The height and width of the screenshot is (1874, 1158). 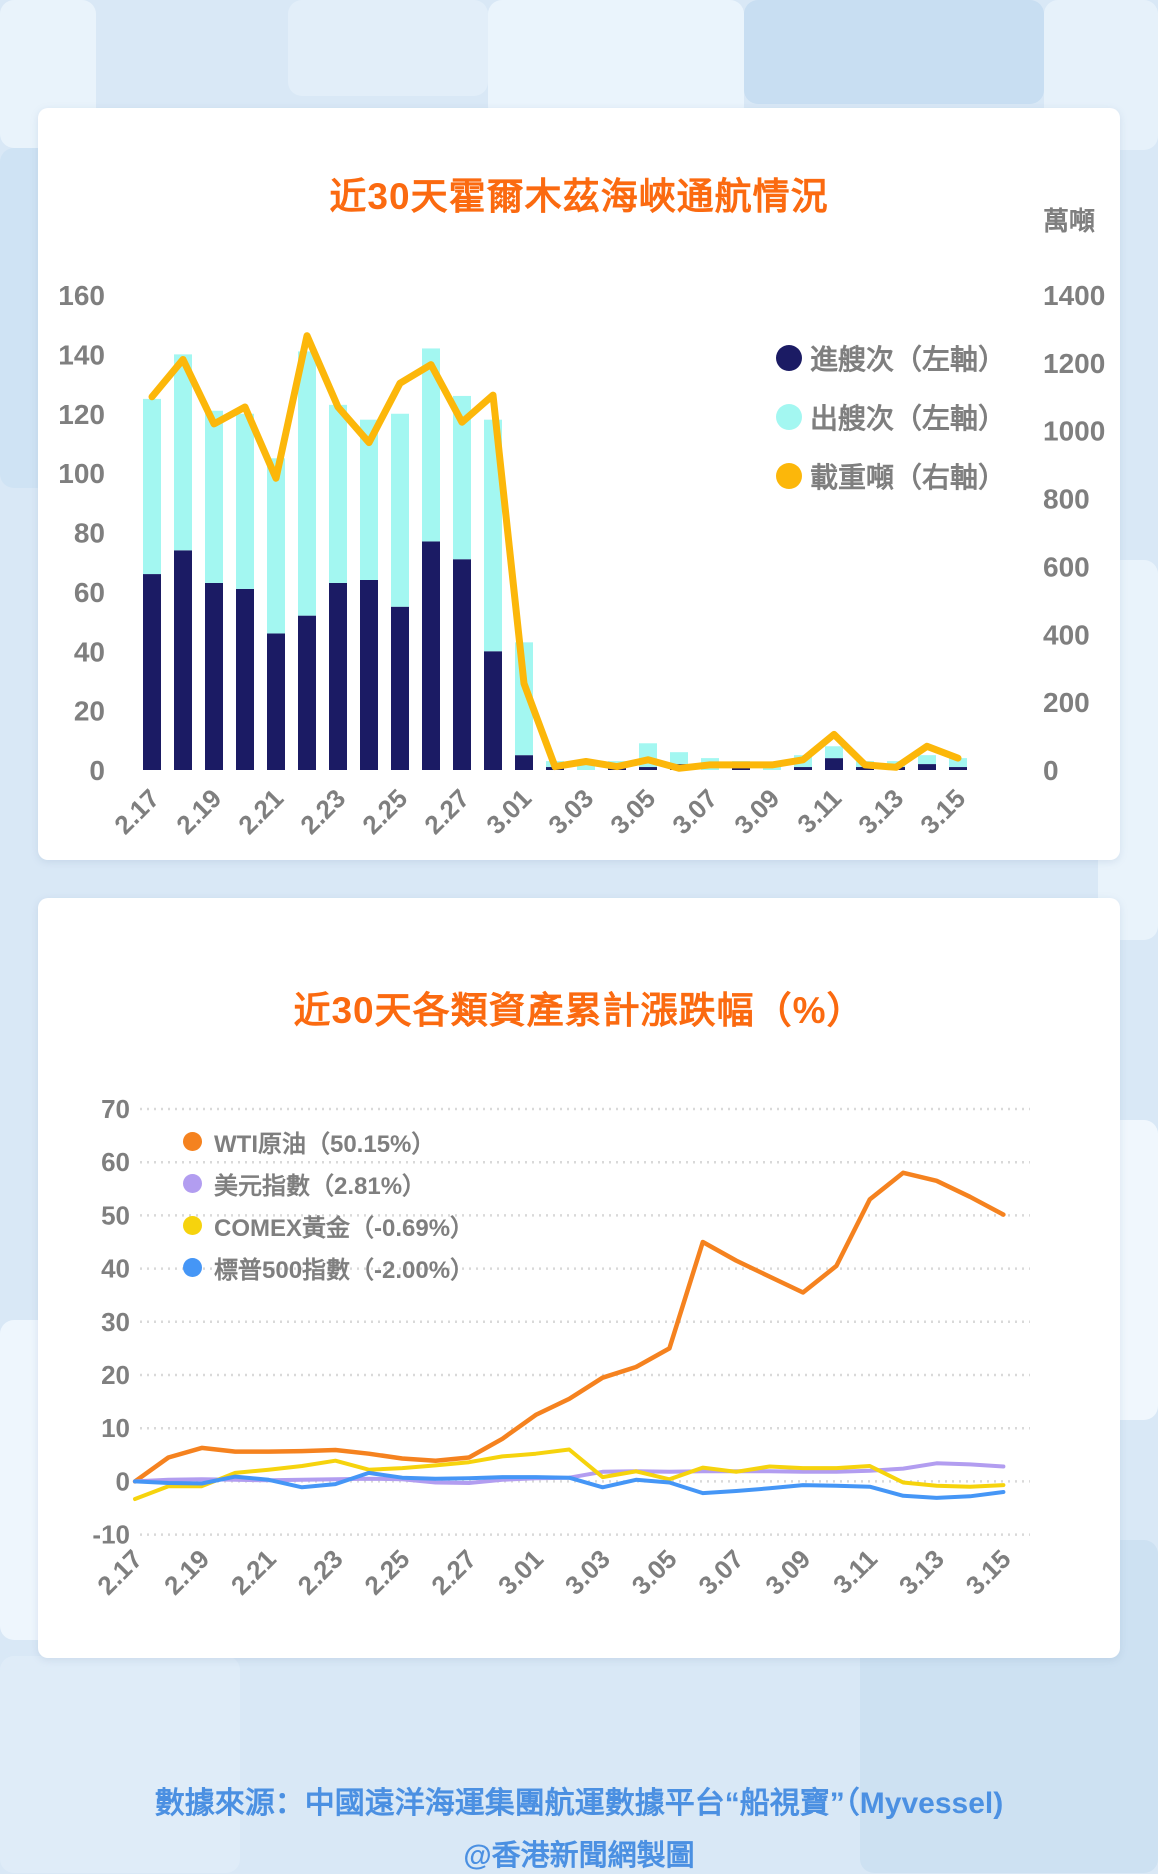 I want to click on svg-text: 10, so click(x=115, y=1428).